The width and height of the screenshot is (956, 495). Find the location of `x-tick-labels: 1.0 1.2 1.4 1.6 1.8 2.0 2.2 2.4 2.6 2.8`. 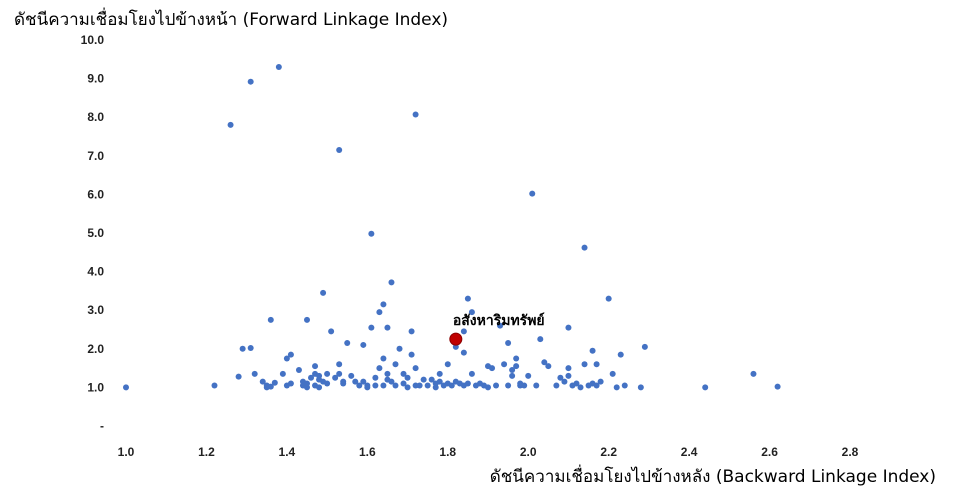

x-tick-labels: 1.0 1.2 1.4 1.6 1.8 2.0 2.2 2.4 2.6 2.8 is located at coordinates (488, 452).